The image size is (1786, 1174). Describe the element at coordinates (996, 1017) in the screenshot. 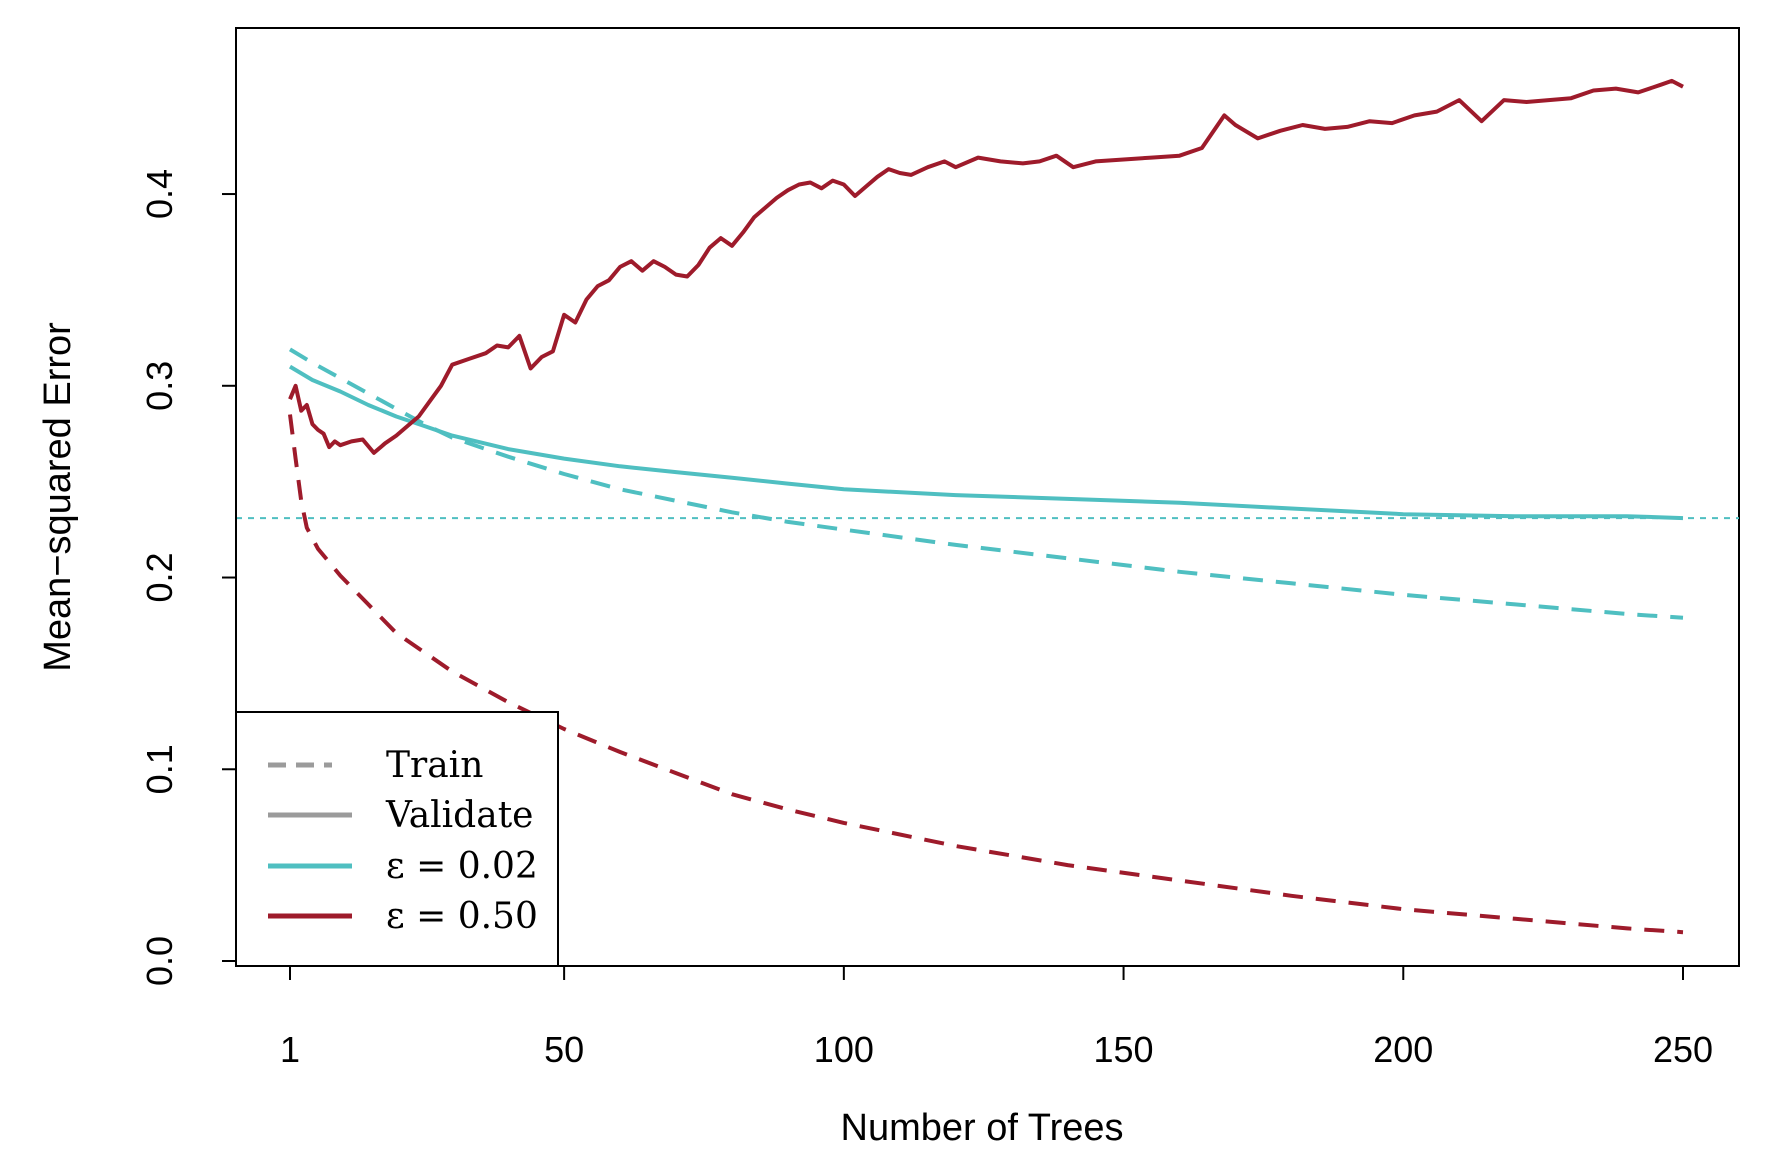

I see `x-axis: 1 50 100 150 200 250` at that location.